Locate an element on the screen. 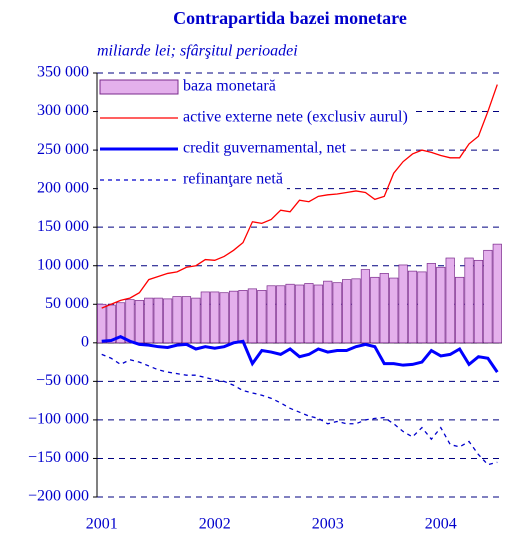 The height and width of the screenshot is (535, 507). x-tick-label: 2001 is located at coordinates (102, 524).